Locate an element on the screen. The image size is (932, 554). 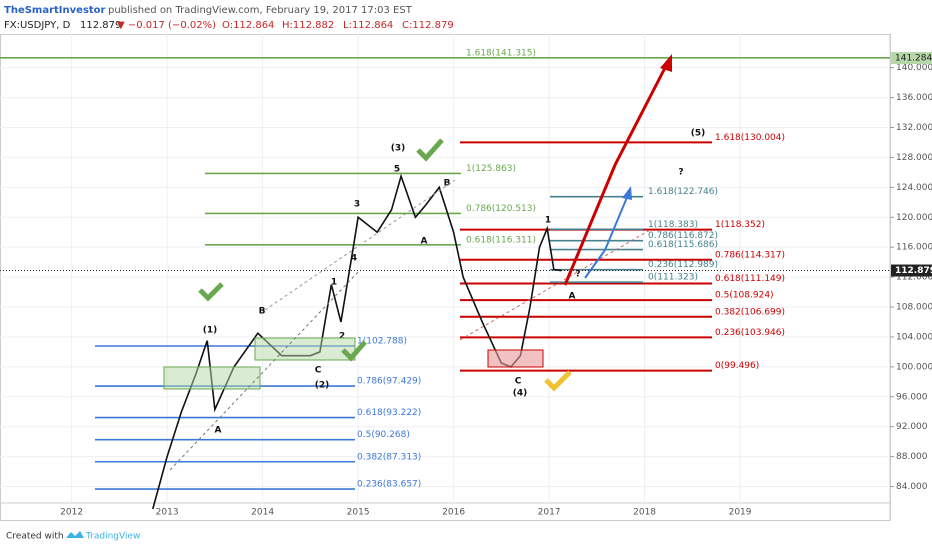
price-tag-label: 141.284 is located at coordinates (913, 59).